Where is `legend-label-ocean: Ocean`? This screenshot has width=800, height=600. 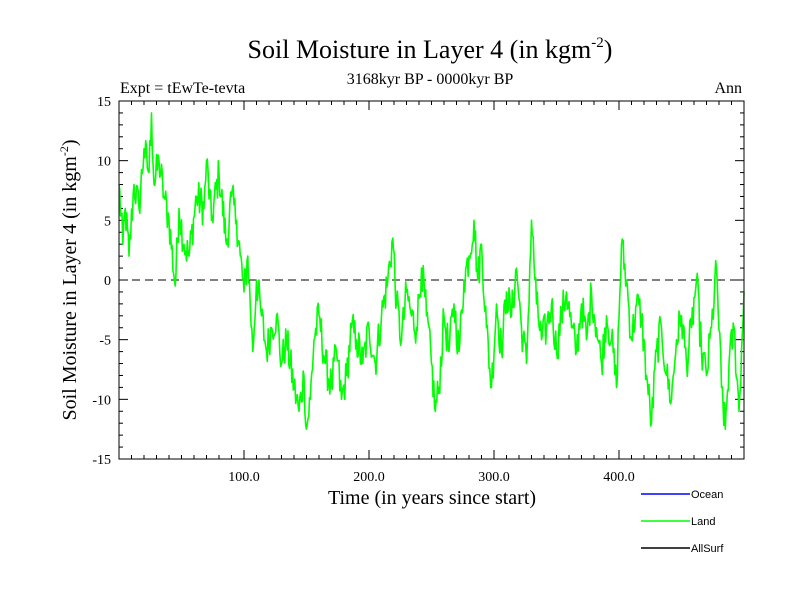 legend-label-ocean: Ocean is located at coordinates (707, 495).